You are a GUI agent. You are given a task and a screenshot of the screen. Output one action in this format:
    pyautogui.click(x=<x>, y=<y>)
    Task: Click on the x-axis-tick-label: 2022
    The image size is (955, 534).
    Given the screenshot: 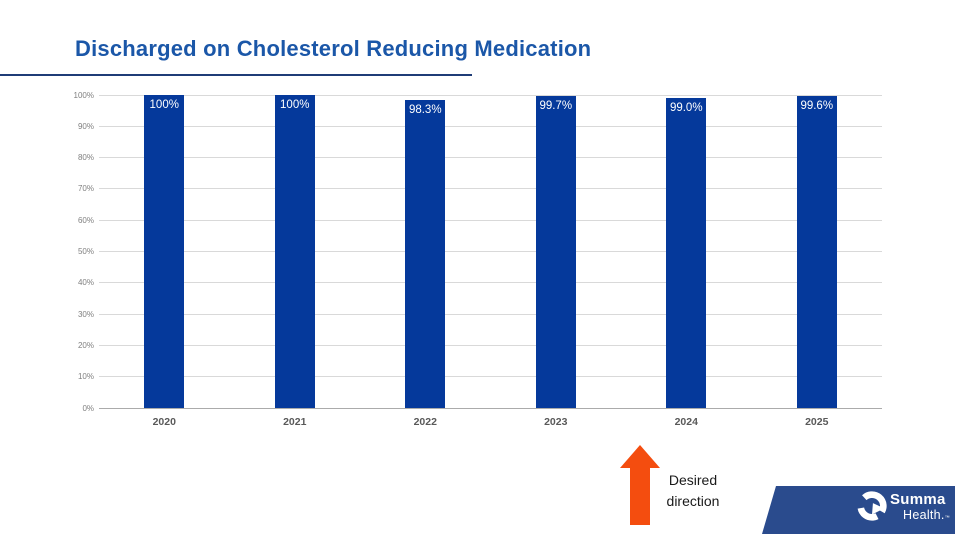 What is the action you would take?
    pyautogui.click(x=425, y=422)
    